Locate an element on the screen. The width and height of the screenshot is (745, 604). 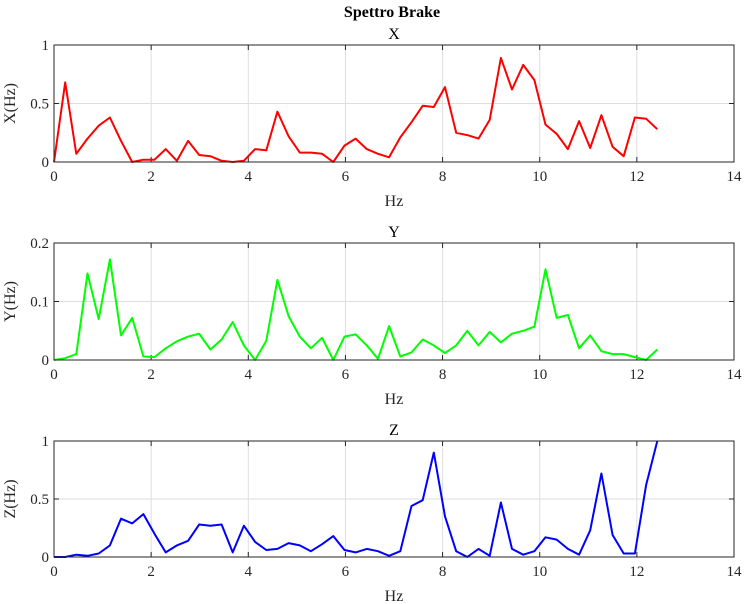
subplot-title: Z is located at coordinates (394, 430).